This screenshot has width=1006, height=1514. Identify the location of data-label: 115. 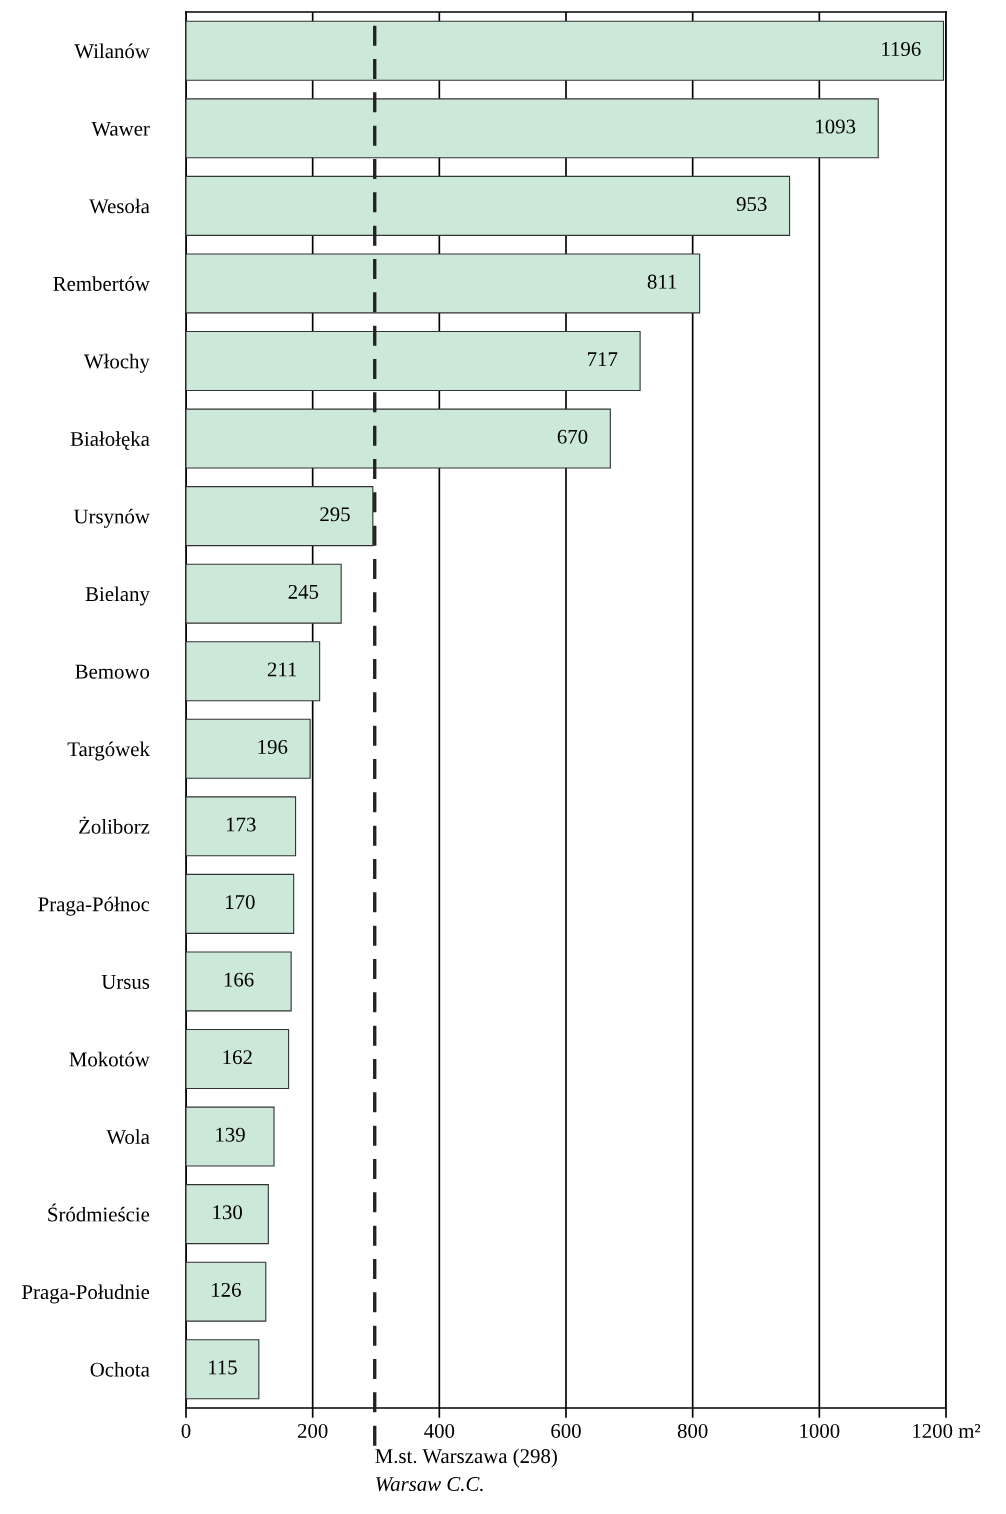
(223, 1367).